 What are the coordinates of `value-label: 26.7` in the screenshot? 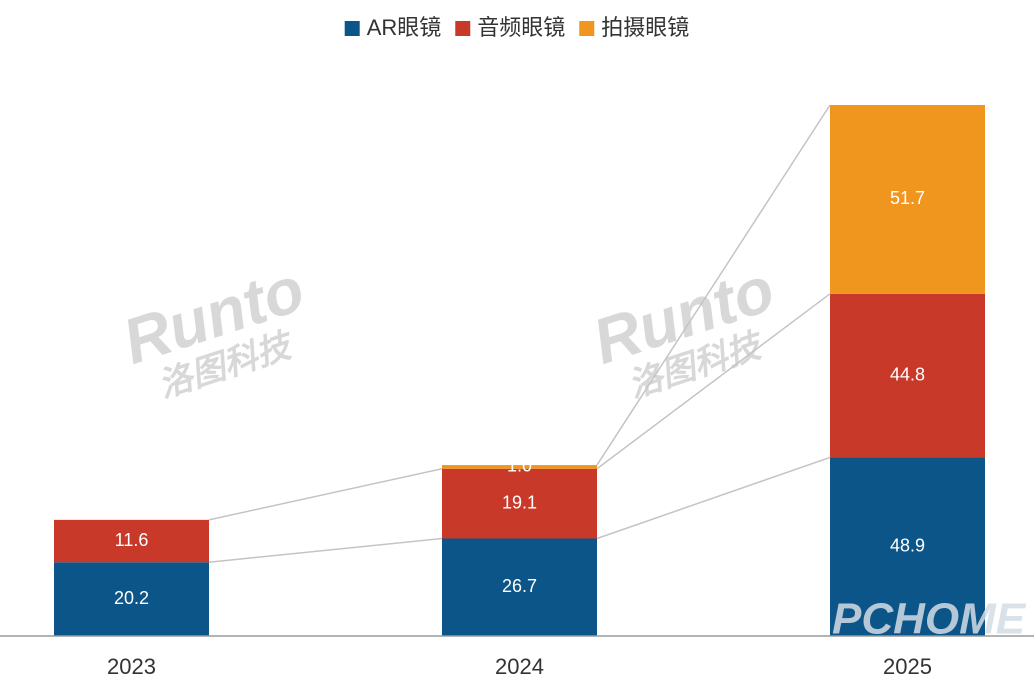 It's located at (519, 586).